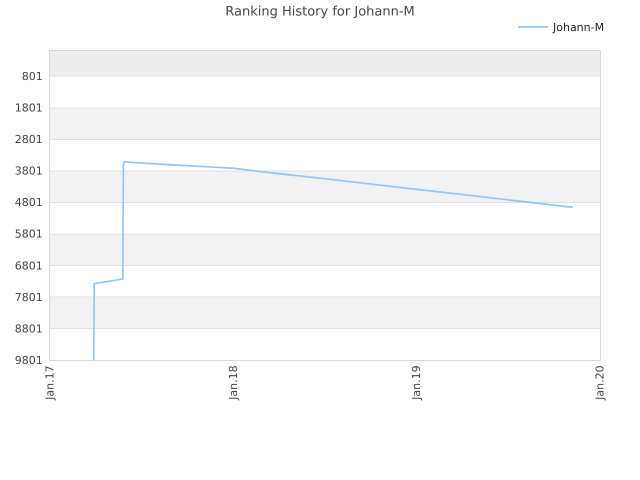 Image resolution: width=640 pixels, height=480 pixels. I want to click on y-tick-label: 1801, so click(28, 108).